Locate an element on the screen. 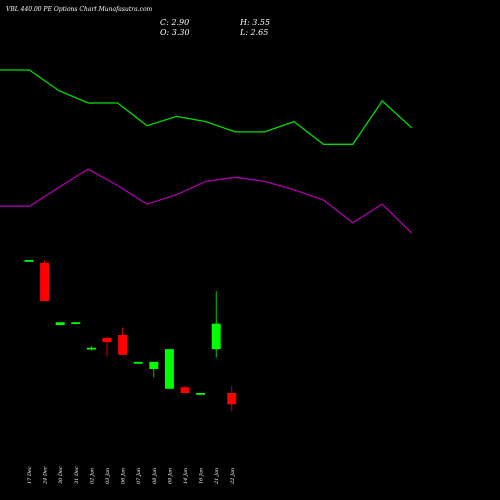 The height and width of the screenshot is (500, 500). high-value: H: 3.55 is located at coordinates (255, 22).